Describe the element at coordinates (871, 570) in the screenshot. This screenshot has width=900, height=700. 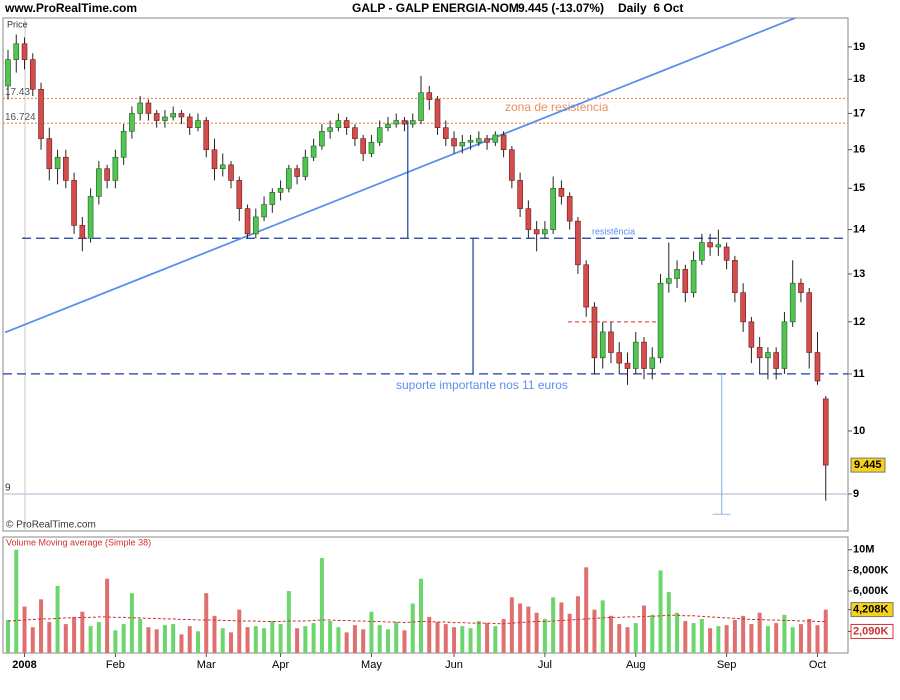
I see `y-tick-label: 8,000K` at that location.